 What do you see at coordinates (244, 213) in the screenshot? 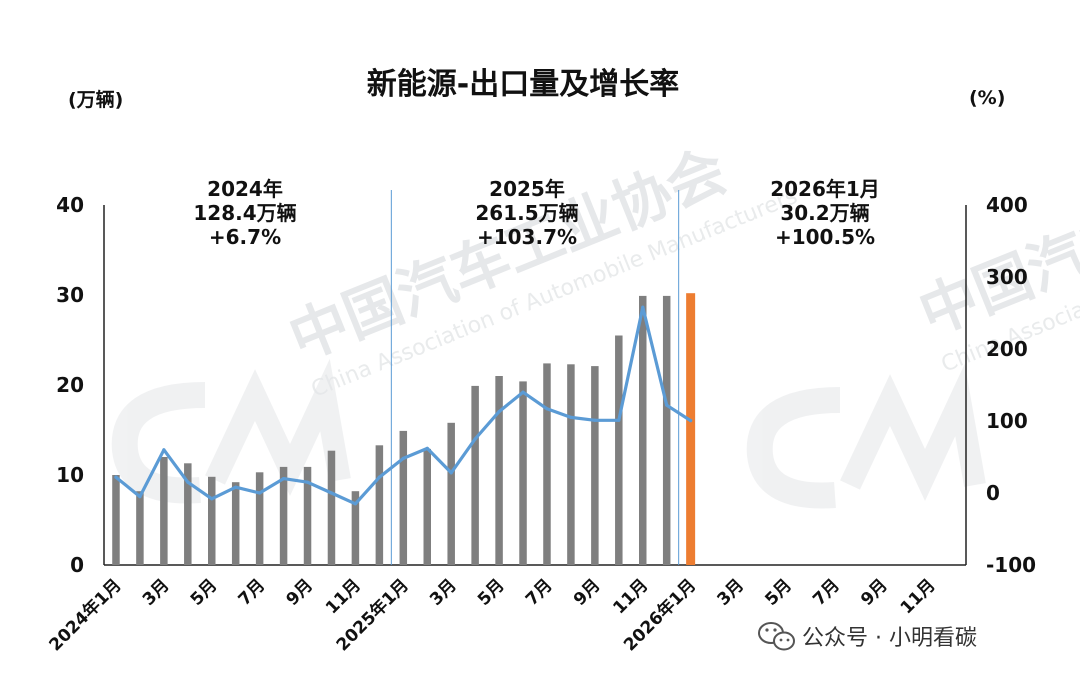
I see `annotation-1-volume: 128.4万辆` at bounding box center [244, 213].